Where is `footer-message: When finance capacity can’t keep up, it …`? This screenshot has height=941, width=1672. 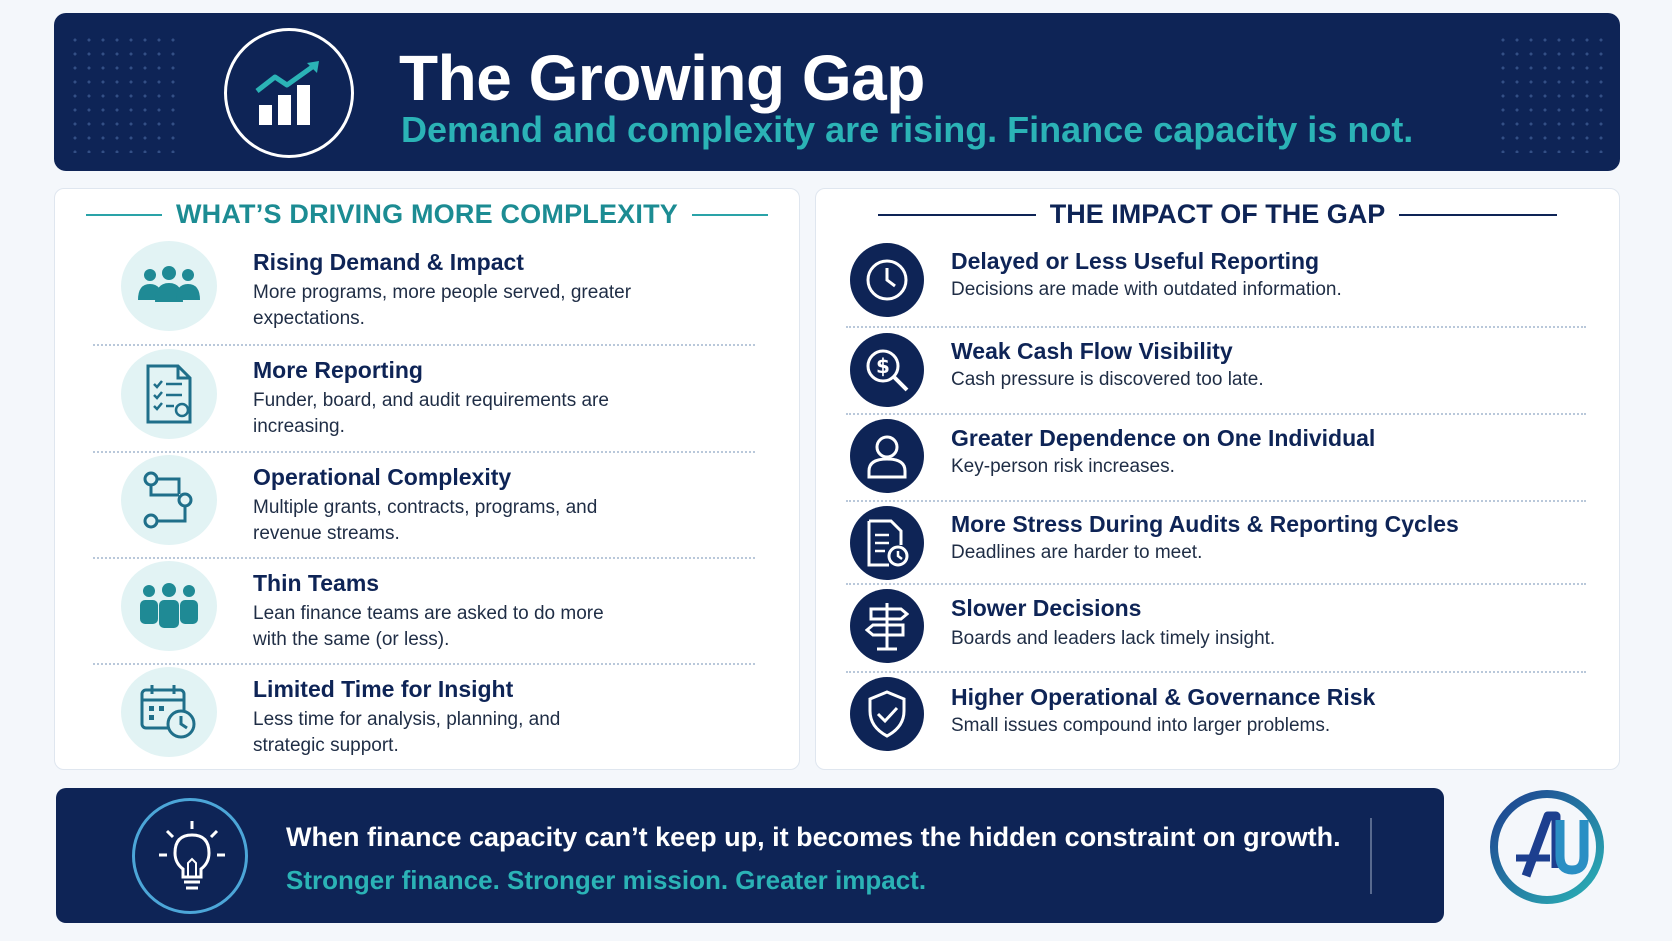 footer-message: When finance capacity can’t keep up, it … is located at coordinates (813, 837).